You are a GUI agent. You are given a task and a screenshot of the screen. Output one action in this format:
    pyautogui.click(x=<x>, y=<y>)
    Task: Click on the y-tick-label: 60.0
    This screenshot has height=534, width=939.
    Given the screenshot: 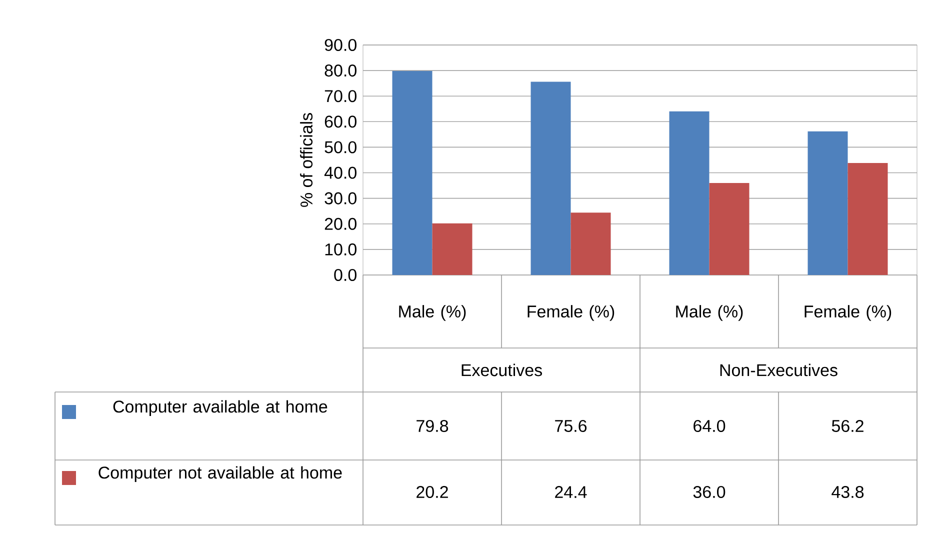 What is the action you would take?
    pyautogui.click(x=340, y=122)
    